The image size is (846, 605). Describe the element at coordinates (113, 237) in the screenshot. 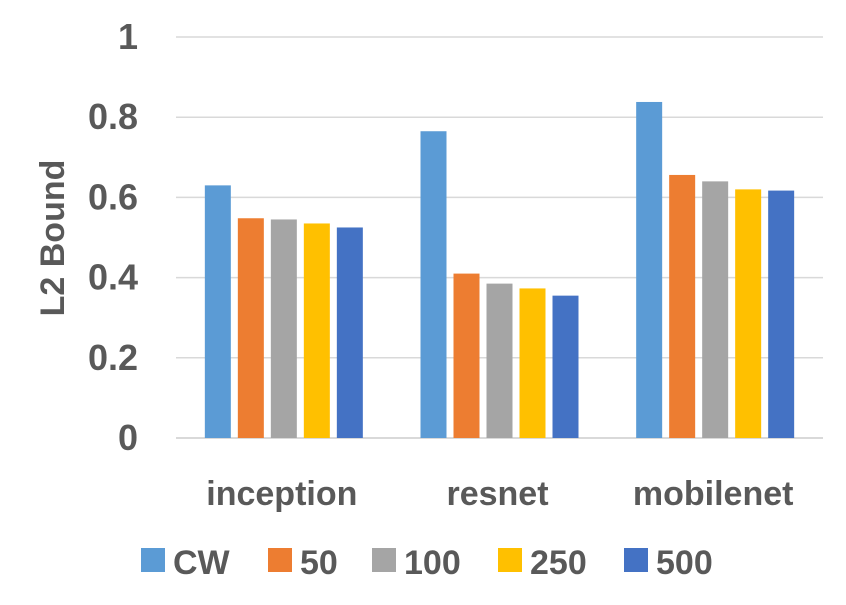

I see `y-axis-ticks: 0 0.2 0.4 0.6 0.8 1` at that location.